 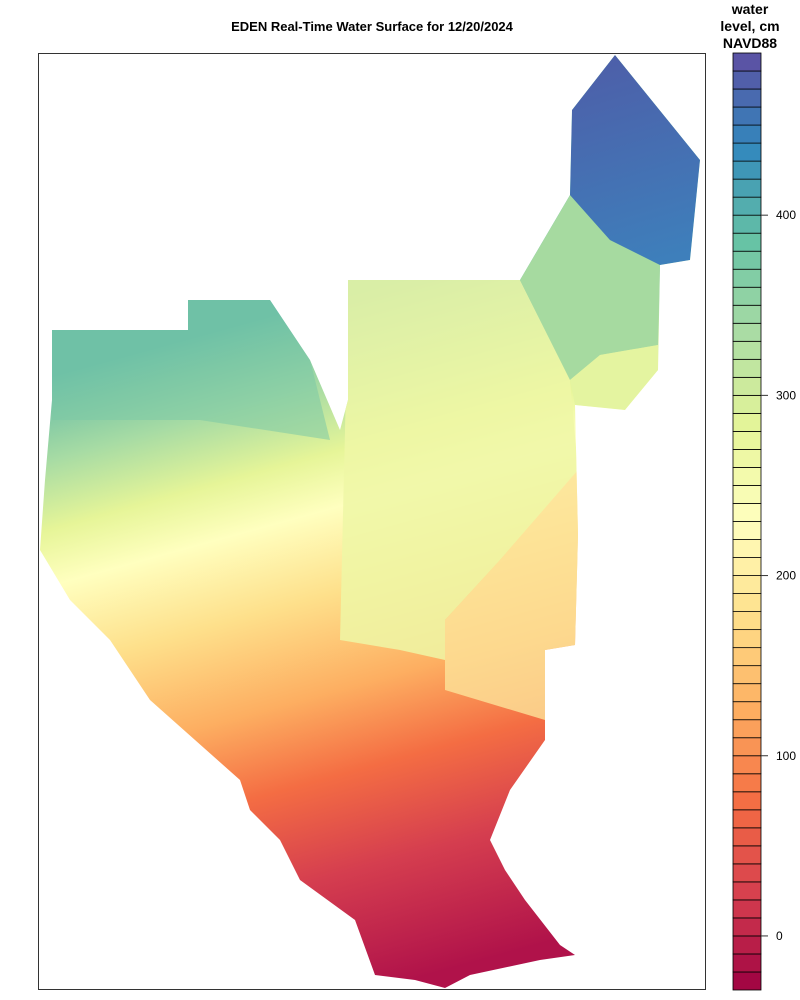 What do you see at coordinates (764, 521) in the screenshot?
I see `colorbar: 0 100 200 300 400` at bounding box center [764, 521].